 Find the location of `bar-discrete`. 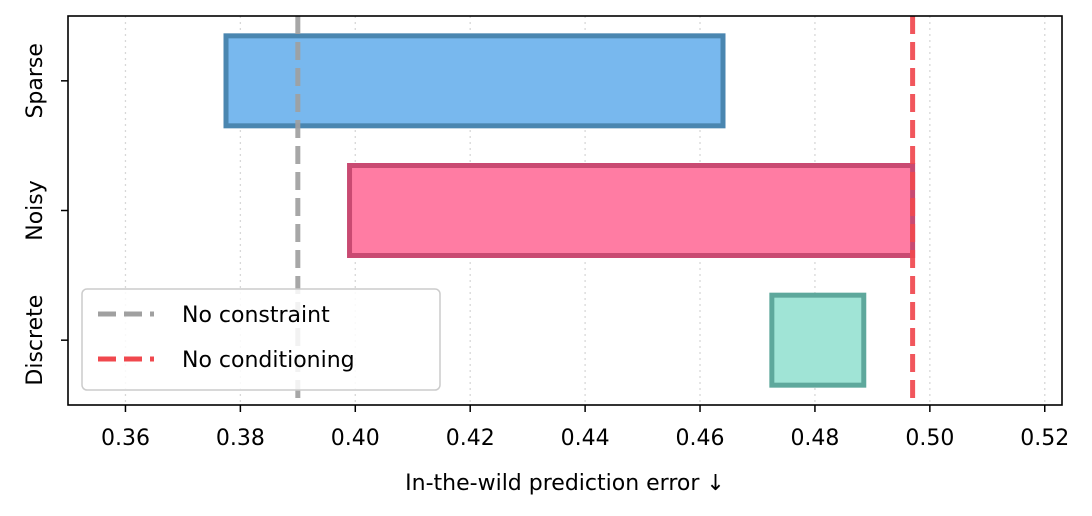

bar-discrete is located at coordinates (818, 340).